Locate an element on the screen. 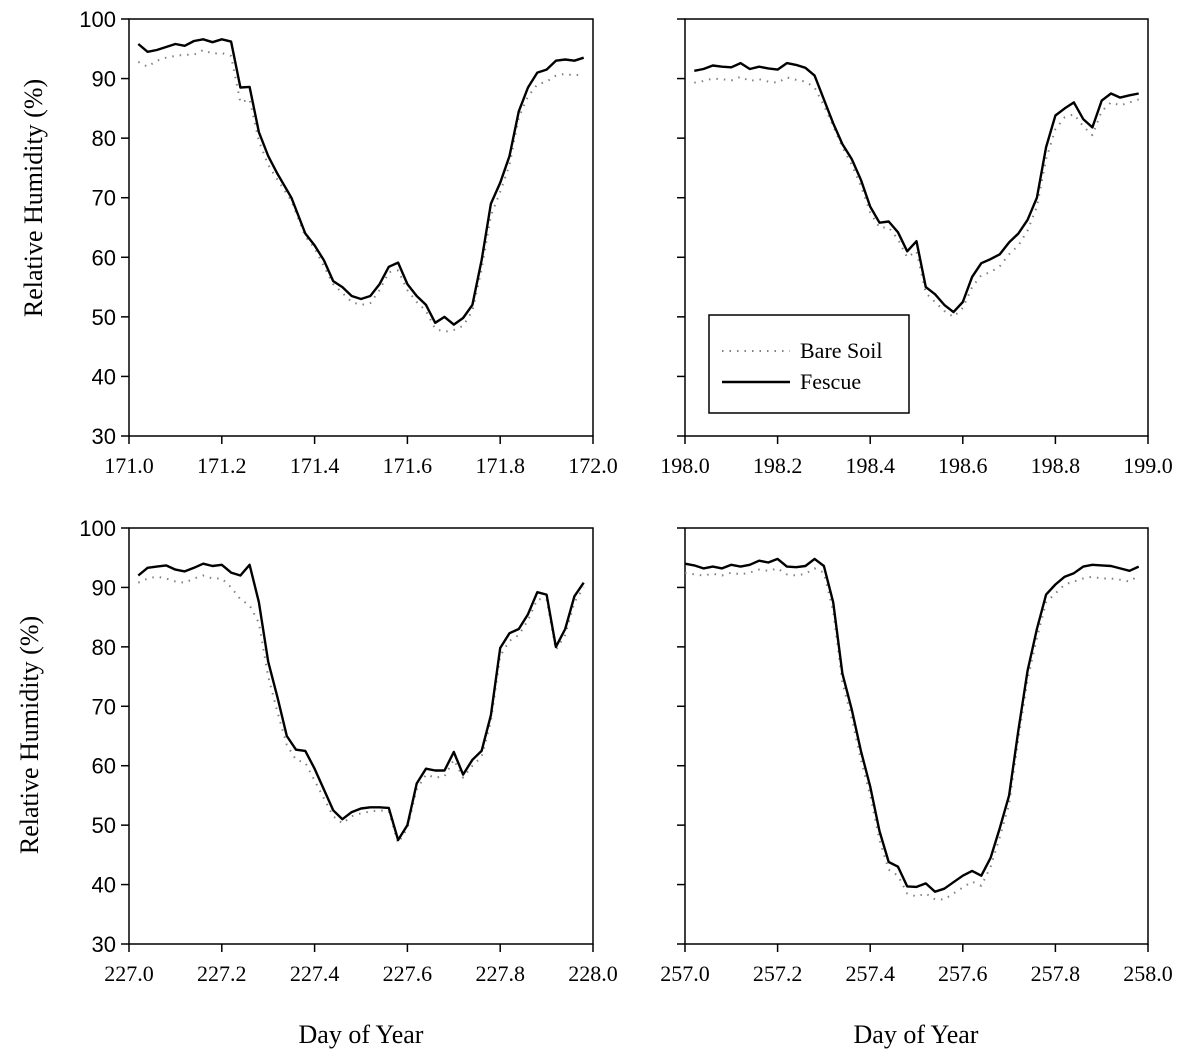 The width and height of the screenshot is (1188, 1057). x-tick-label: 227.8 is located at coordinates (500, 973).